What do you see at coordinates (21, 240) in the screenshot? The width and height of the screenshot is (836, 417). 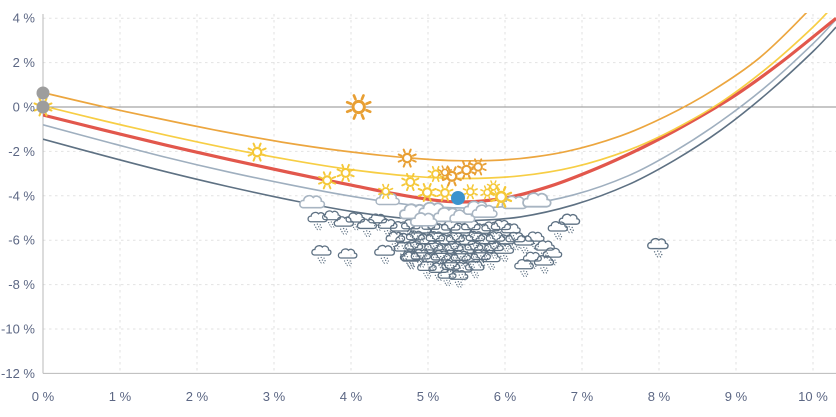 I see `y-tick-label: -6 %` at bounding box center [21, 240].